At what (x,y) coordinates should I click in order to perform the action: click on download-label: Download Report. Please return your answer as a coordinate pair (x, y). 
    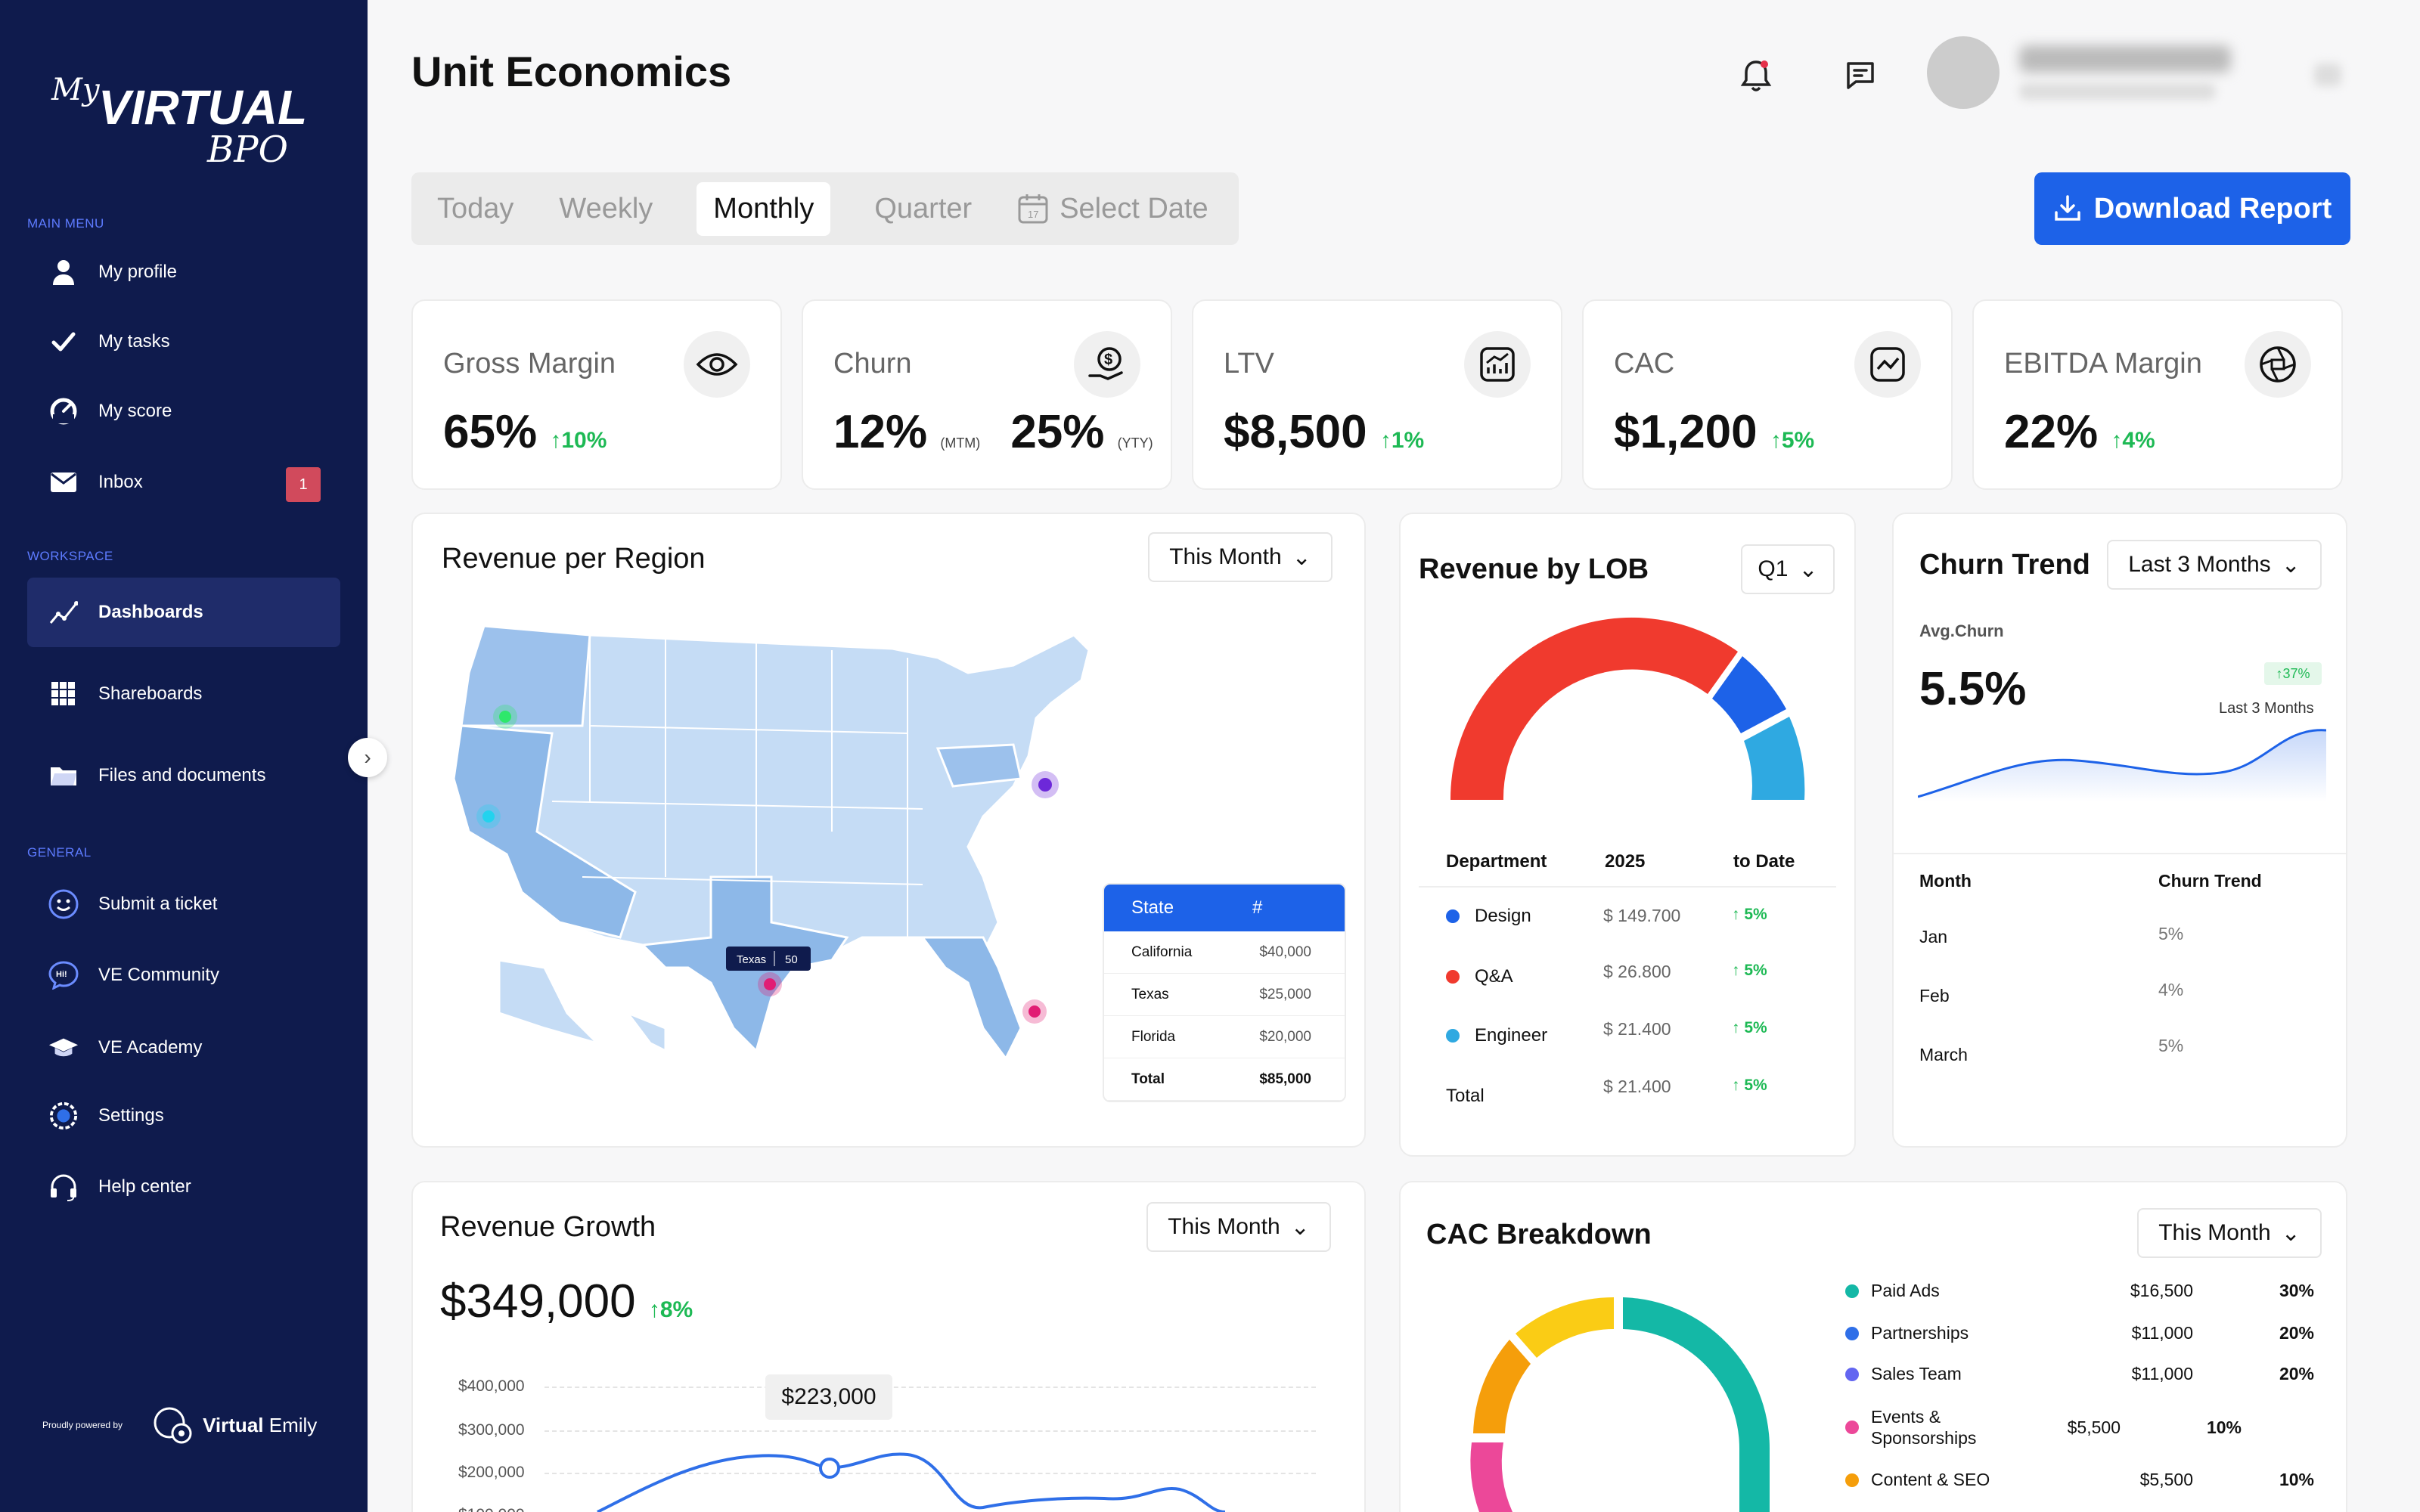
    Looking at the image, I should click on (2212, 208).